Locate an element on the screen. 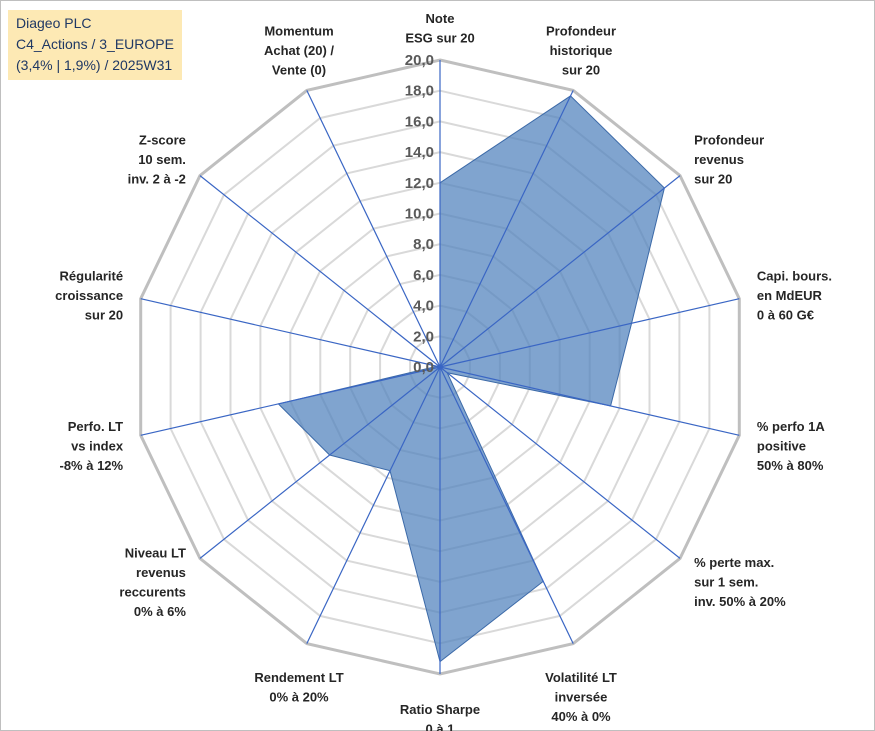 The image size is (875, 731). category-label-line: 50% à 80% is located at coordinates (790, 465).